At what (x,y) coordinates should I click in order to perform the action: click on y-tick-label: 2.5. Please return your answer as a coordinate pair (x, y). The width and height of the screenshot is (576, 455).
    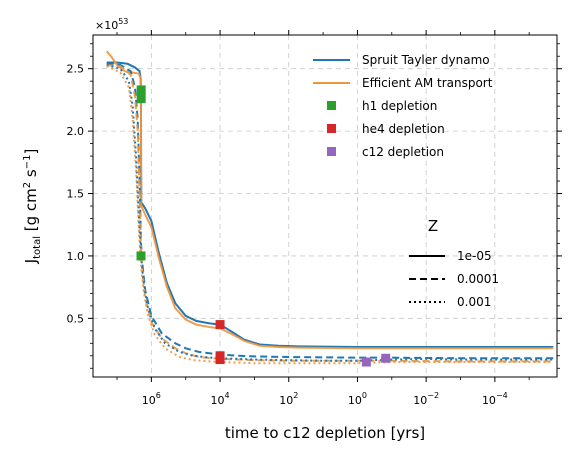
    Looking at the image, I should click on (76, 69).